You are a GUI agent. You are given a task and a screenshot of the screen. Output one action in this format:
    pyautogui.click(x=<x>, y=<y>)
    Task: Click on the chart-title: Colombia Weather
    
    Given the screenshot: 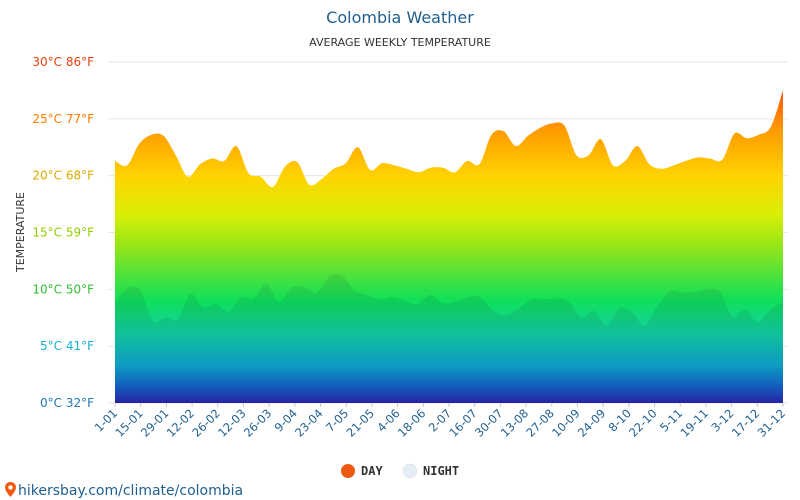 What is the action you would take?
    pyautogui.click(x=400, y=17)
    